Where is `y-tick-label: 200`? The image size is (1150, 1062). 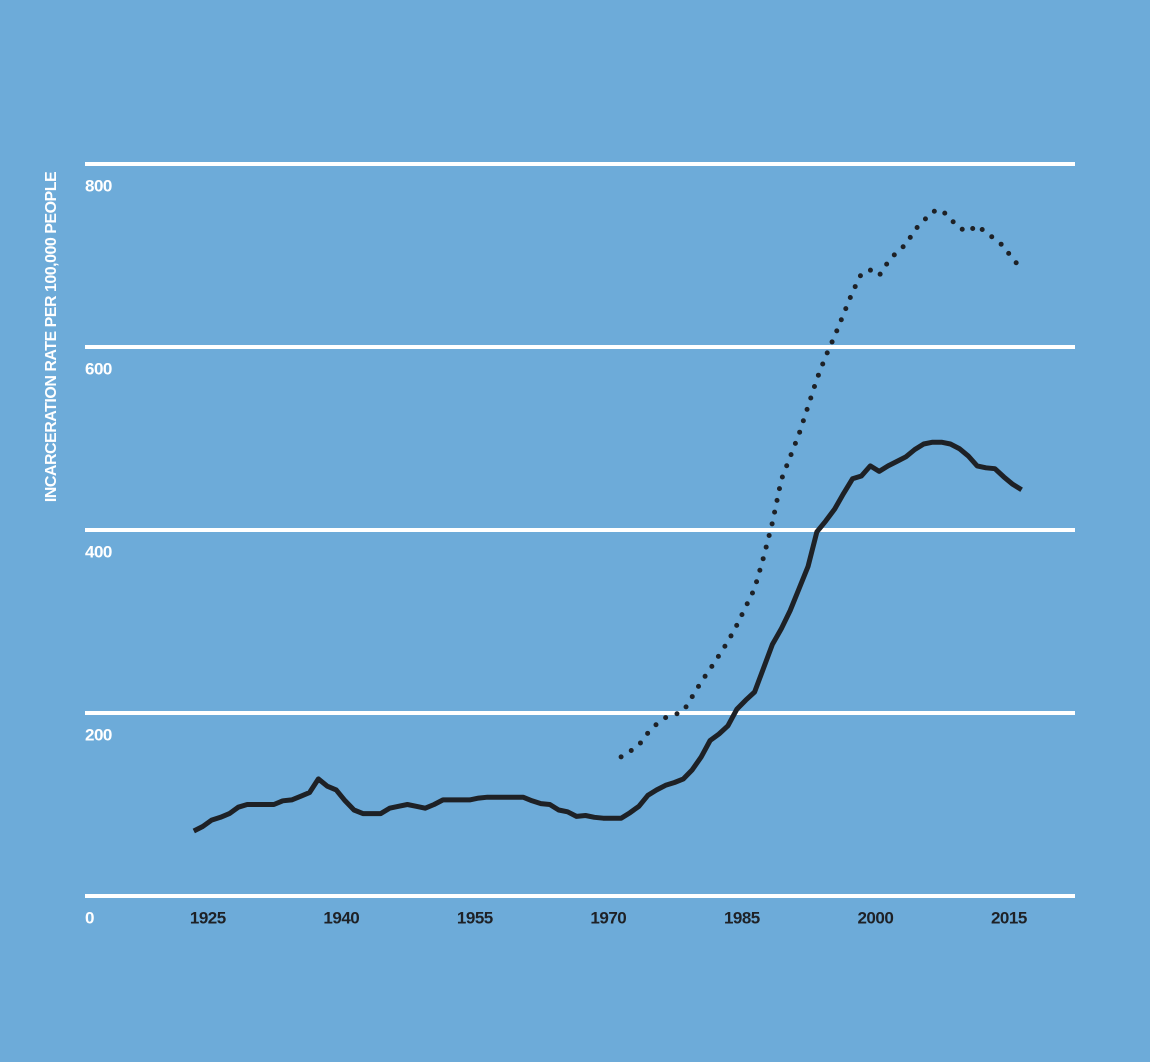
y-tick-label: 200 is located at coordinates (98, 734).